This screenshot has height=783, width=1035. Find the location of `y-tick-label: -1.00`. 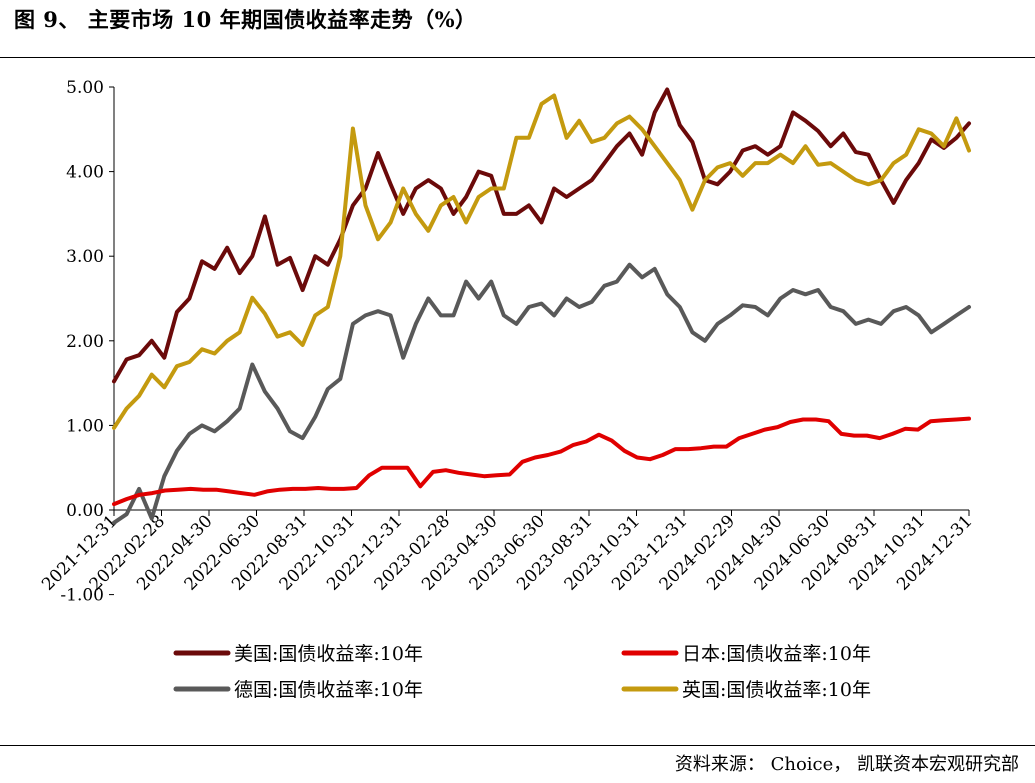

y-tick-label: -1.00 is located at coordinates (82, 596).